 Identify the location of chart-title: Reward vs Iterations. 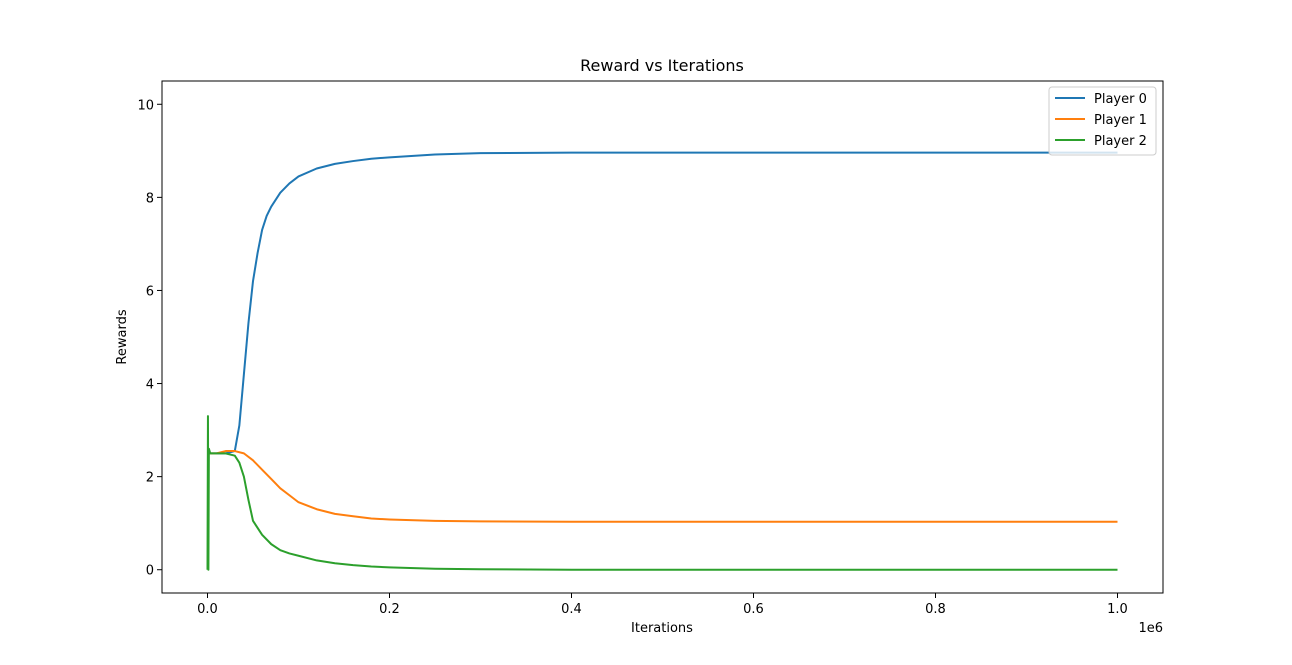
(662, 65).